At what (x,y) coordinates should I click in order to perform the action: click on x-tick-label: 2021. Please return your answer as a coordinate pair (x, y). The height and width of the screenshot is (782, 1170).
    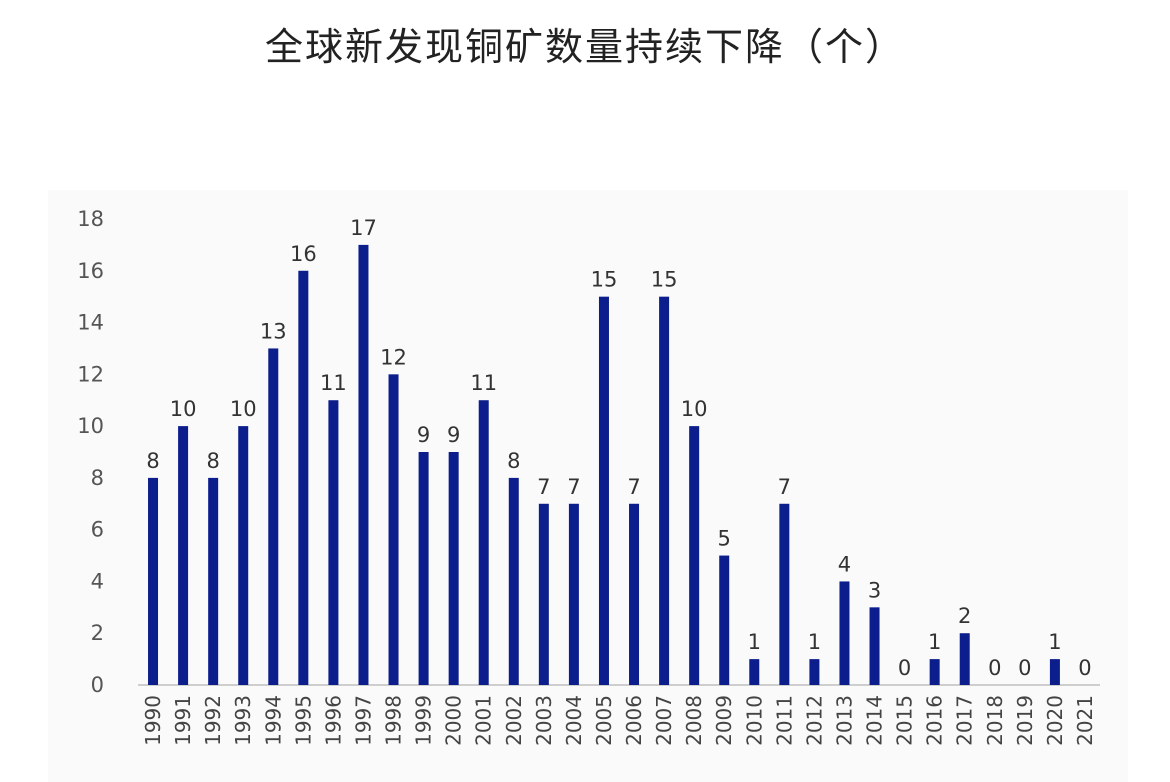
    Looking at the image, I should click on (1085, 720).